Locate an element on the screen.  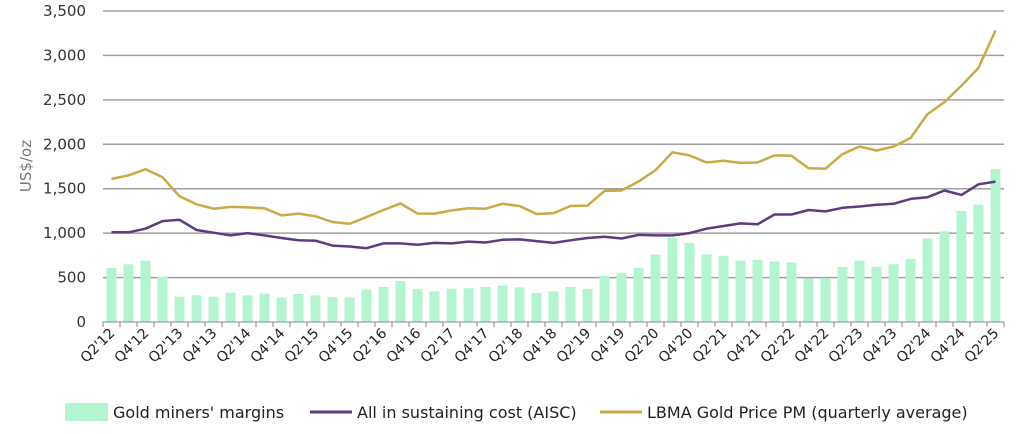
y-tick-label: 500 is located at coordinates (71, 278).